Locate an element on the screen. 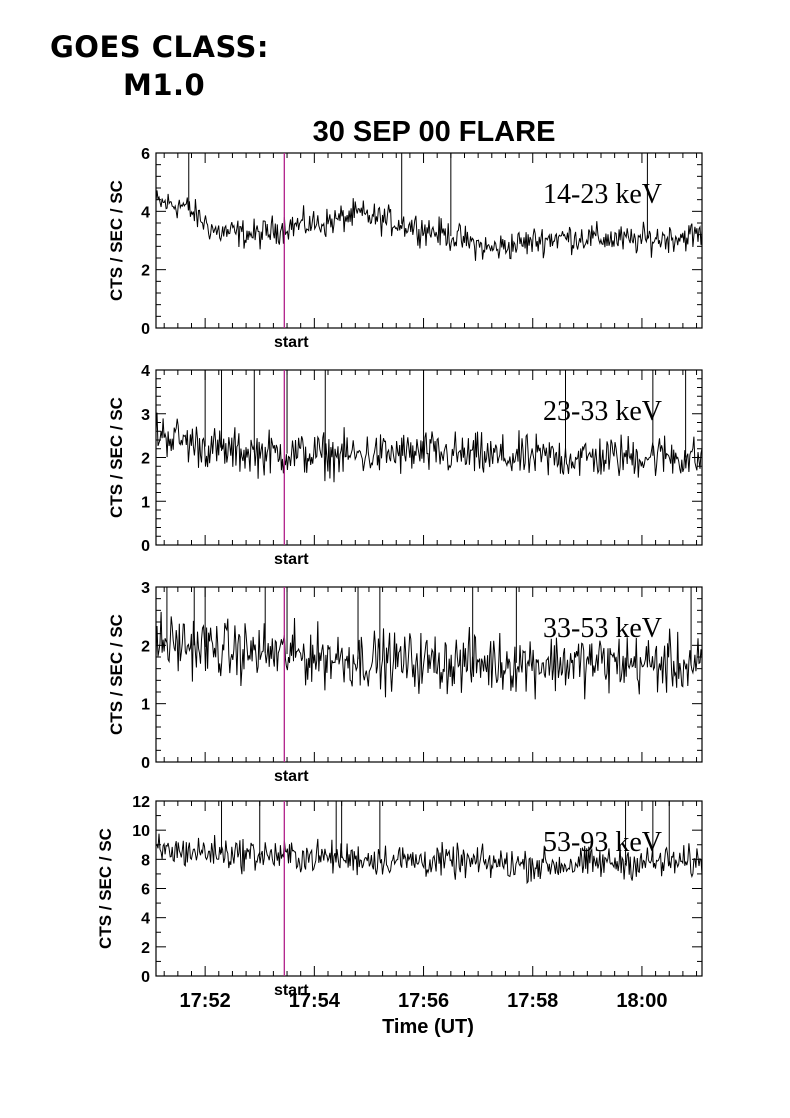 The height and width of the screenshot is (1118, 790). goes-class-value: M1.0 is located at coordinates (164, 85).